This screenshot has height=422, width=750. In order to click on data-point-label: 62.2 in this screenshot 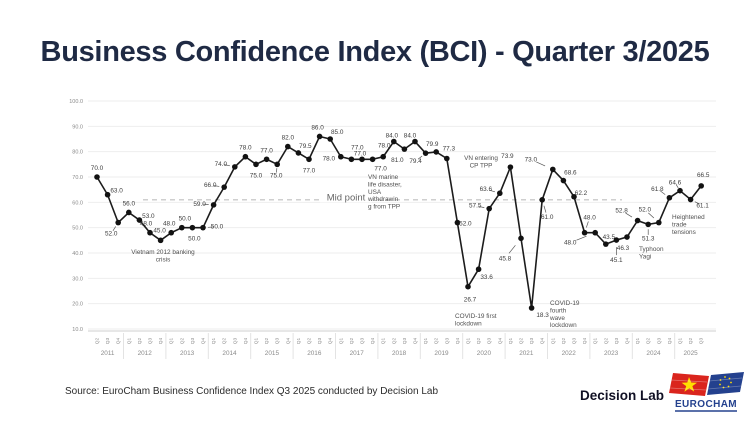, I will do `click(581, 193)`.